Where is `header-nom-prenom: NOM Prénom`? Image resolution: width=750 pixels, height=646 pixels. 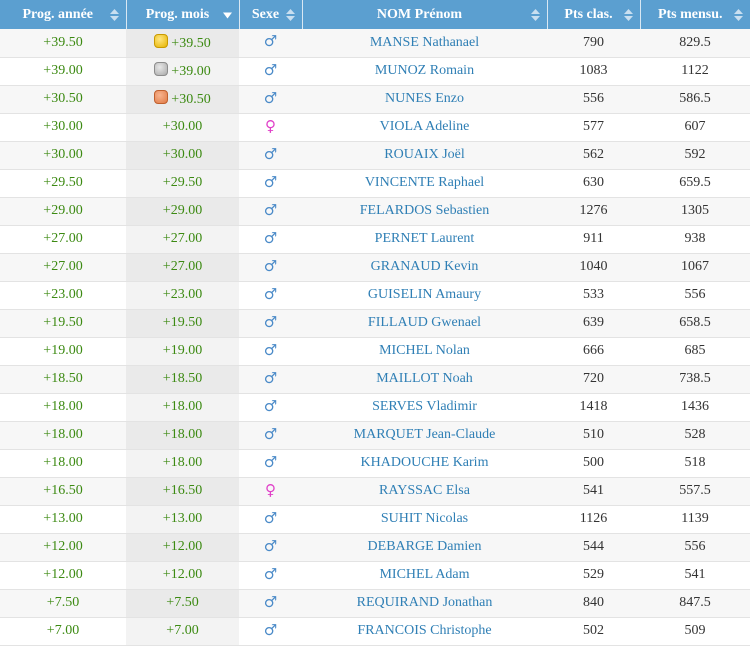 header-nom-prenom: NOM Prénom is located at coordinates (425, 14).